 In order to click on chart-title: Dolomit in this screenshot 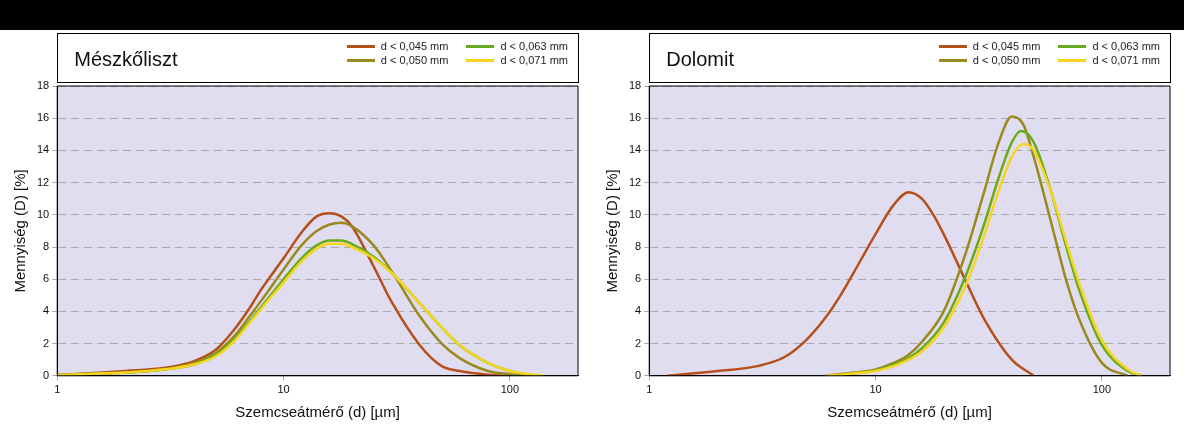, I will do `click(700, 59)`.